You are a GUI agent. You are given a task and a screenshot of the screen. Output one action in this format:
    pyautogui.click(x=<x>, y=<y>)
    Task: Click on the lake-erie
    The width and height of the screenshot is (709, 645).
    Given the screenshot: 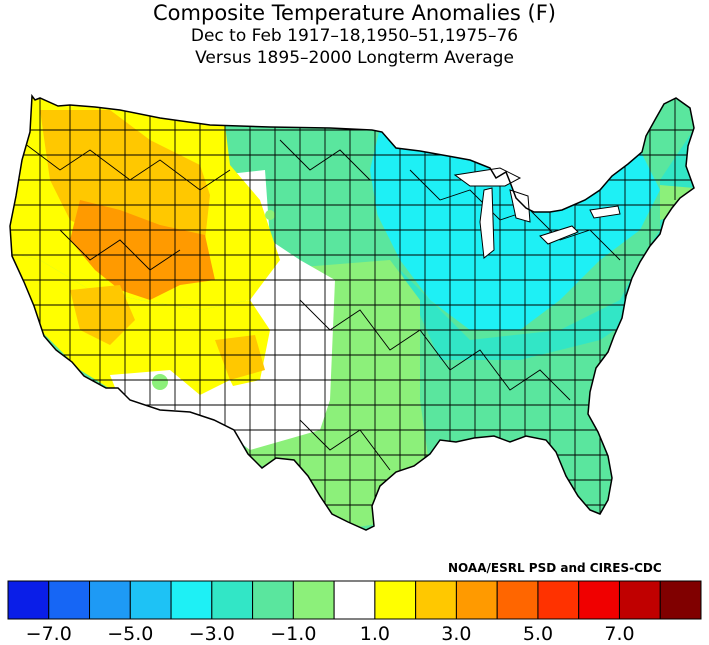 What is the action you would take?
    pyautogui.click(x=559, y=235)
    